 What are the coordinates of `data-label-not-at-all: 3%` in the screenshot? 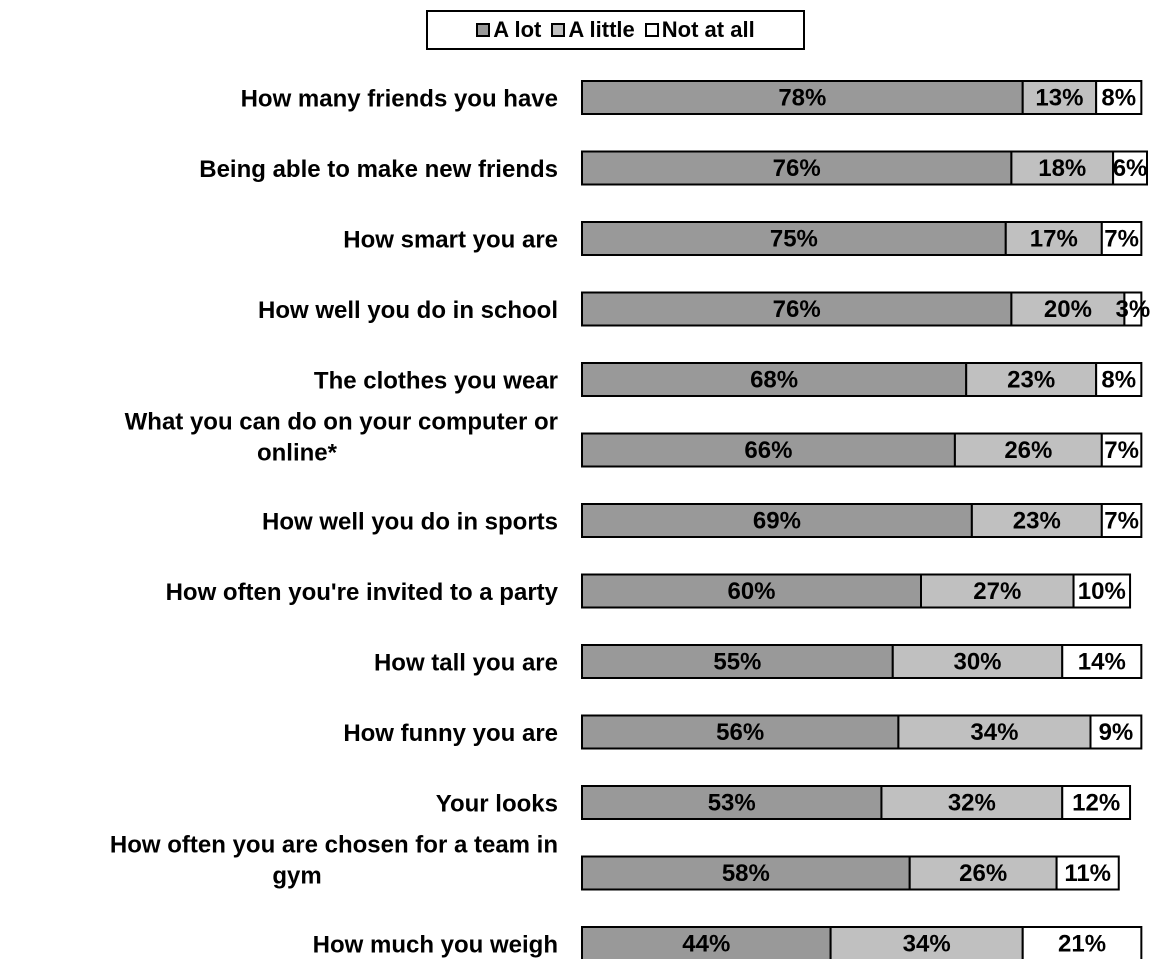 It's located at (1133, 309).